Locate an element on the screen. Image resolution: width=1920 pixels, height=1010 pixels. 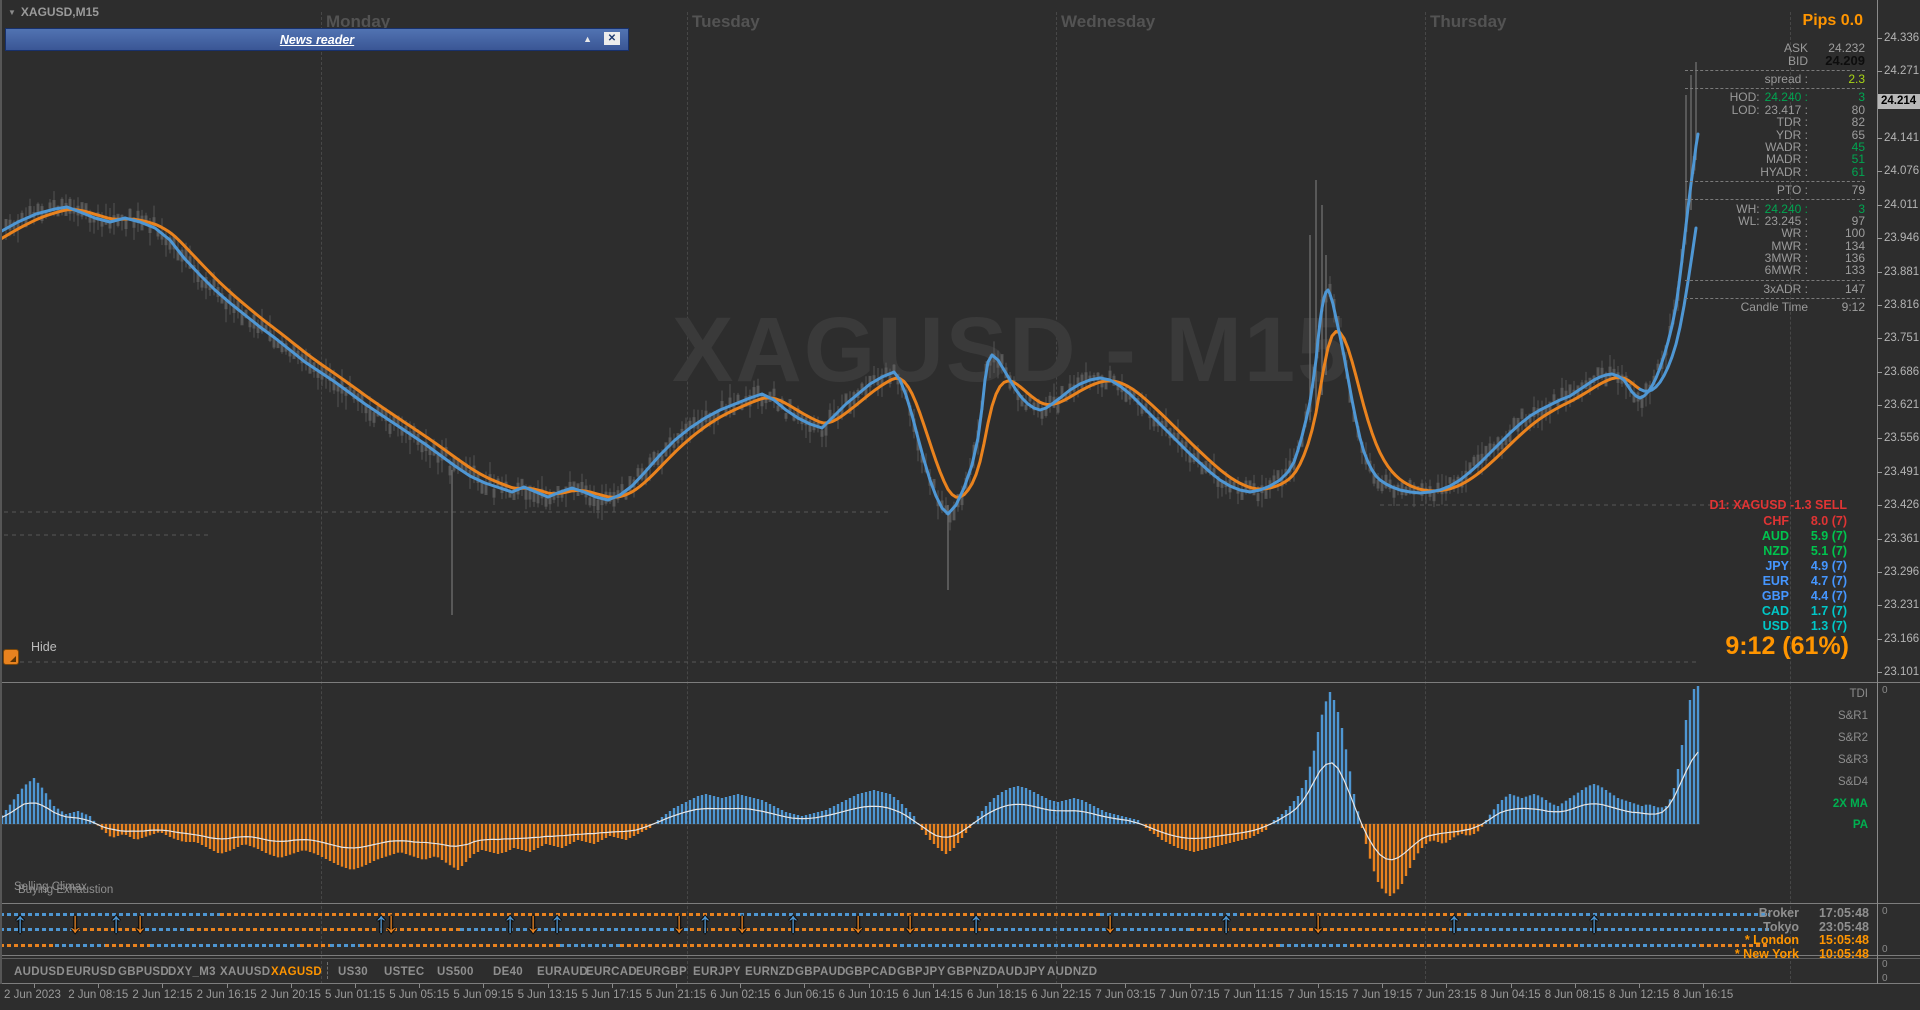
indicator-label-s-r3: S&R3 is located at coordinates (1852, 760).